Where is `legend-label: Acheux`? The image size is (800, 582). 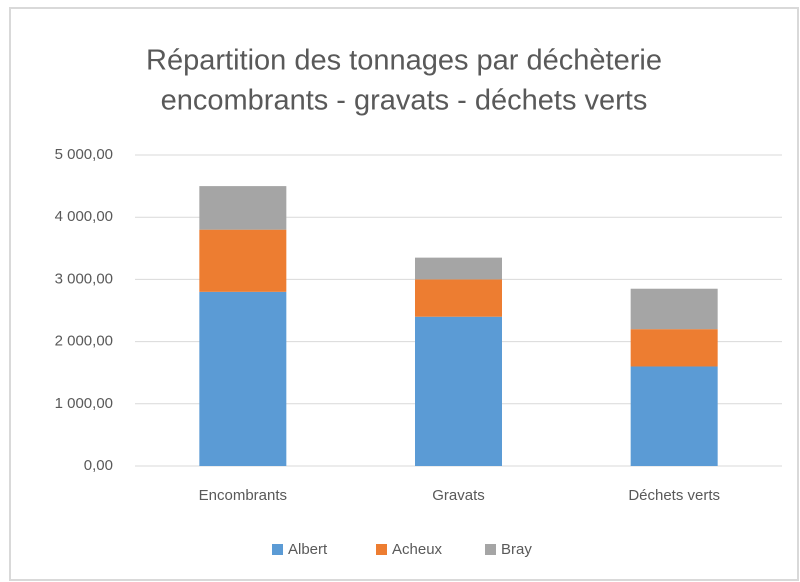
legend-label: Acheux is located at coordinates (417, 549).